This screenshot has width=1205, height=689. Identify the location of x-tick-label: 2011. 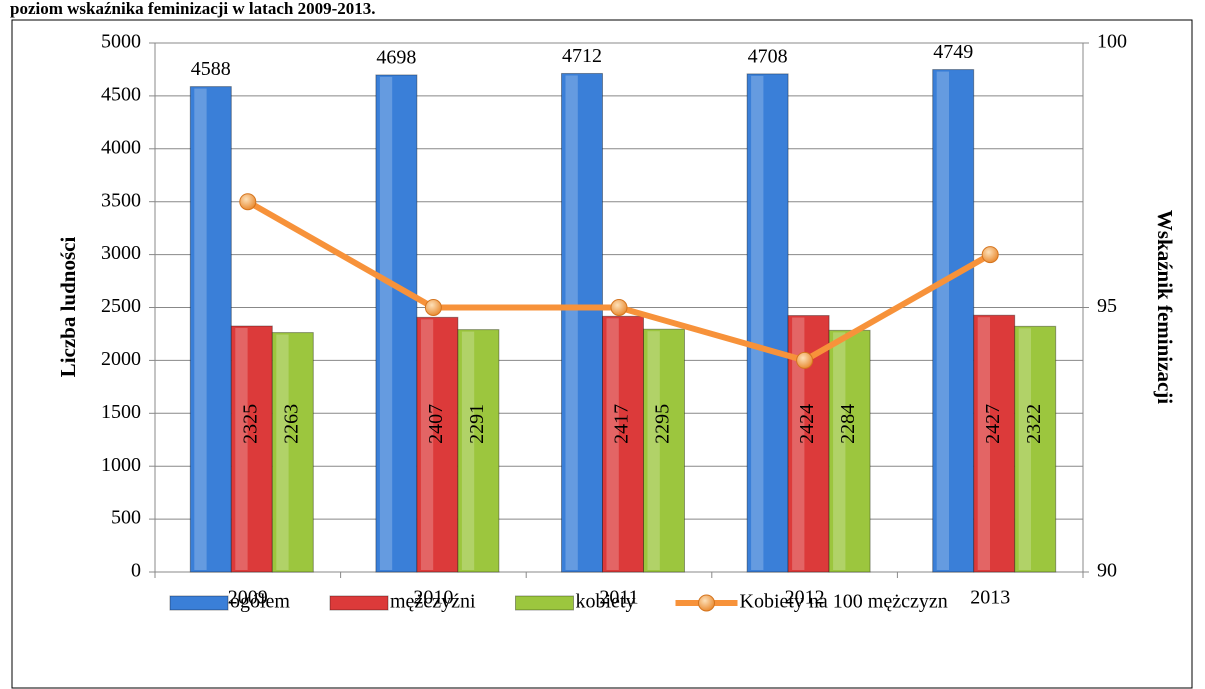
(618, 598).